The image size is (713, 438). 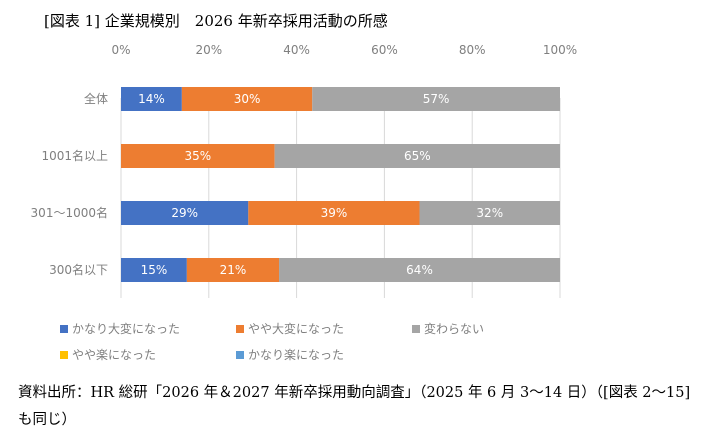 I want to click on data-label: 35%, so click(x=197, y=156).